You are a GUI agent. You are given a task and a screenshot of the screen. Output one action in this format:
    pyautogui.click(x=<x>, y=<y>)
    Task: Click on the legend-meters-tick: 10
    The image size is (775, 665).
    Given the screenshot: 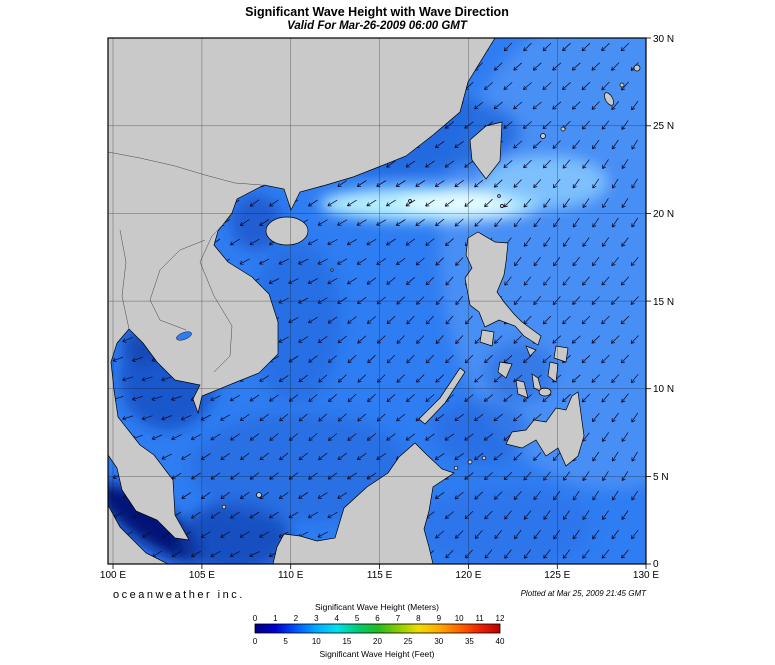 What is the action you would take?
    pyautogui.click(x=459, y=618)
    